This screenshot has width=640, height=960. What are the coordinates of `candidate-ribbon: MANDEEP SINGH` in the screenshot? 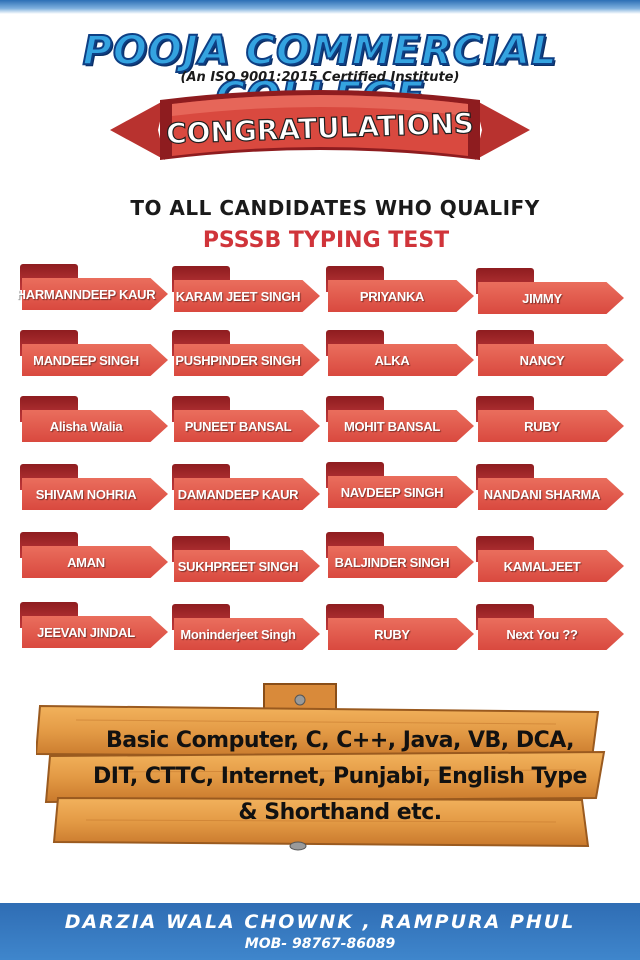 It's located at (95, 354).